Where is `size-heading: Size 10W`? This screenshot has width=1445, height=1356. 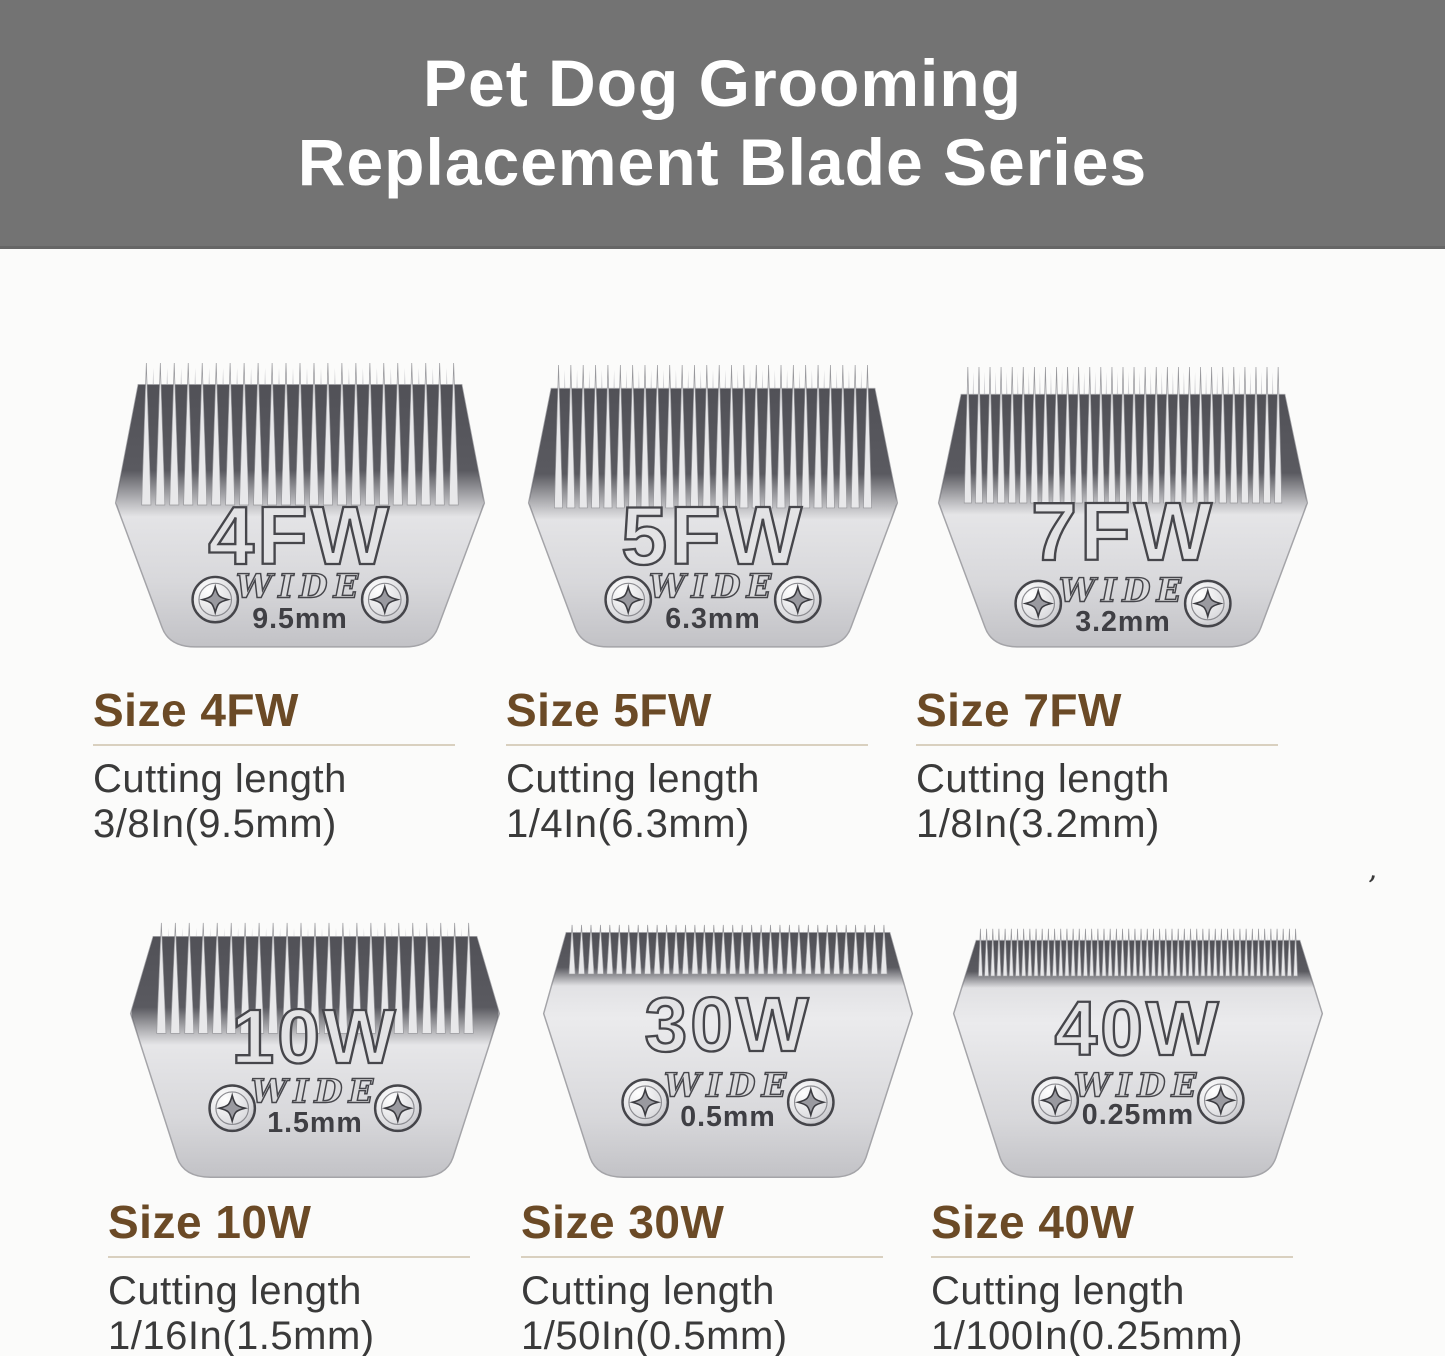
size-heading: Size 10W is located at coordinates (210, 1222).